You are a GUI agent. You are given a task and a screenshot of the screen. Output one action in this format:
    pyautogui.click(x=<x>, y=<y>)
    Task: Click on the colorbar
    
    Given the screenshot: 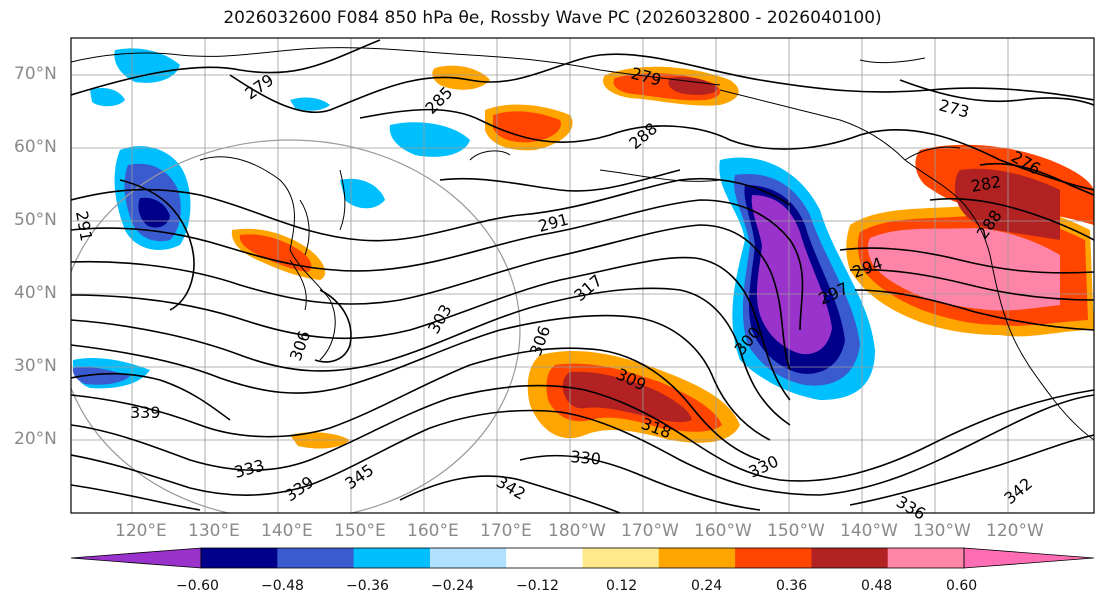 What is the action you would take?
    pyautogui.click(x=582, y=558)
    